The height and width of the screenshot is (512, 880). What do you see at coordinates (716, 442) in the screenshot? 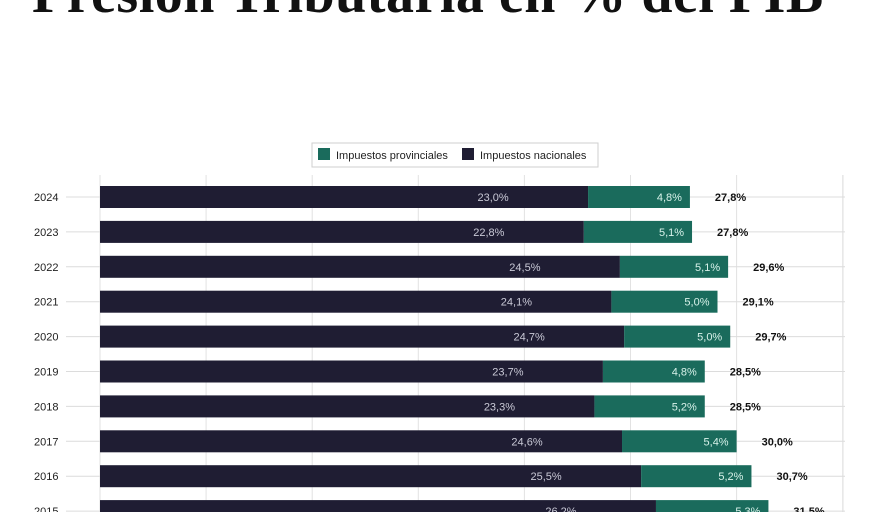
I see `data-label-provinciales: 5,4%` at bounding box center [716, 442].